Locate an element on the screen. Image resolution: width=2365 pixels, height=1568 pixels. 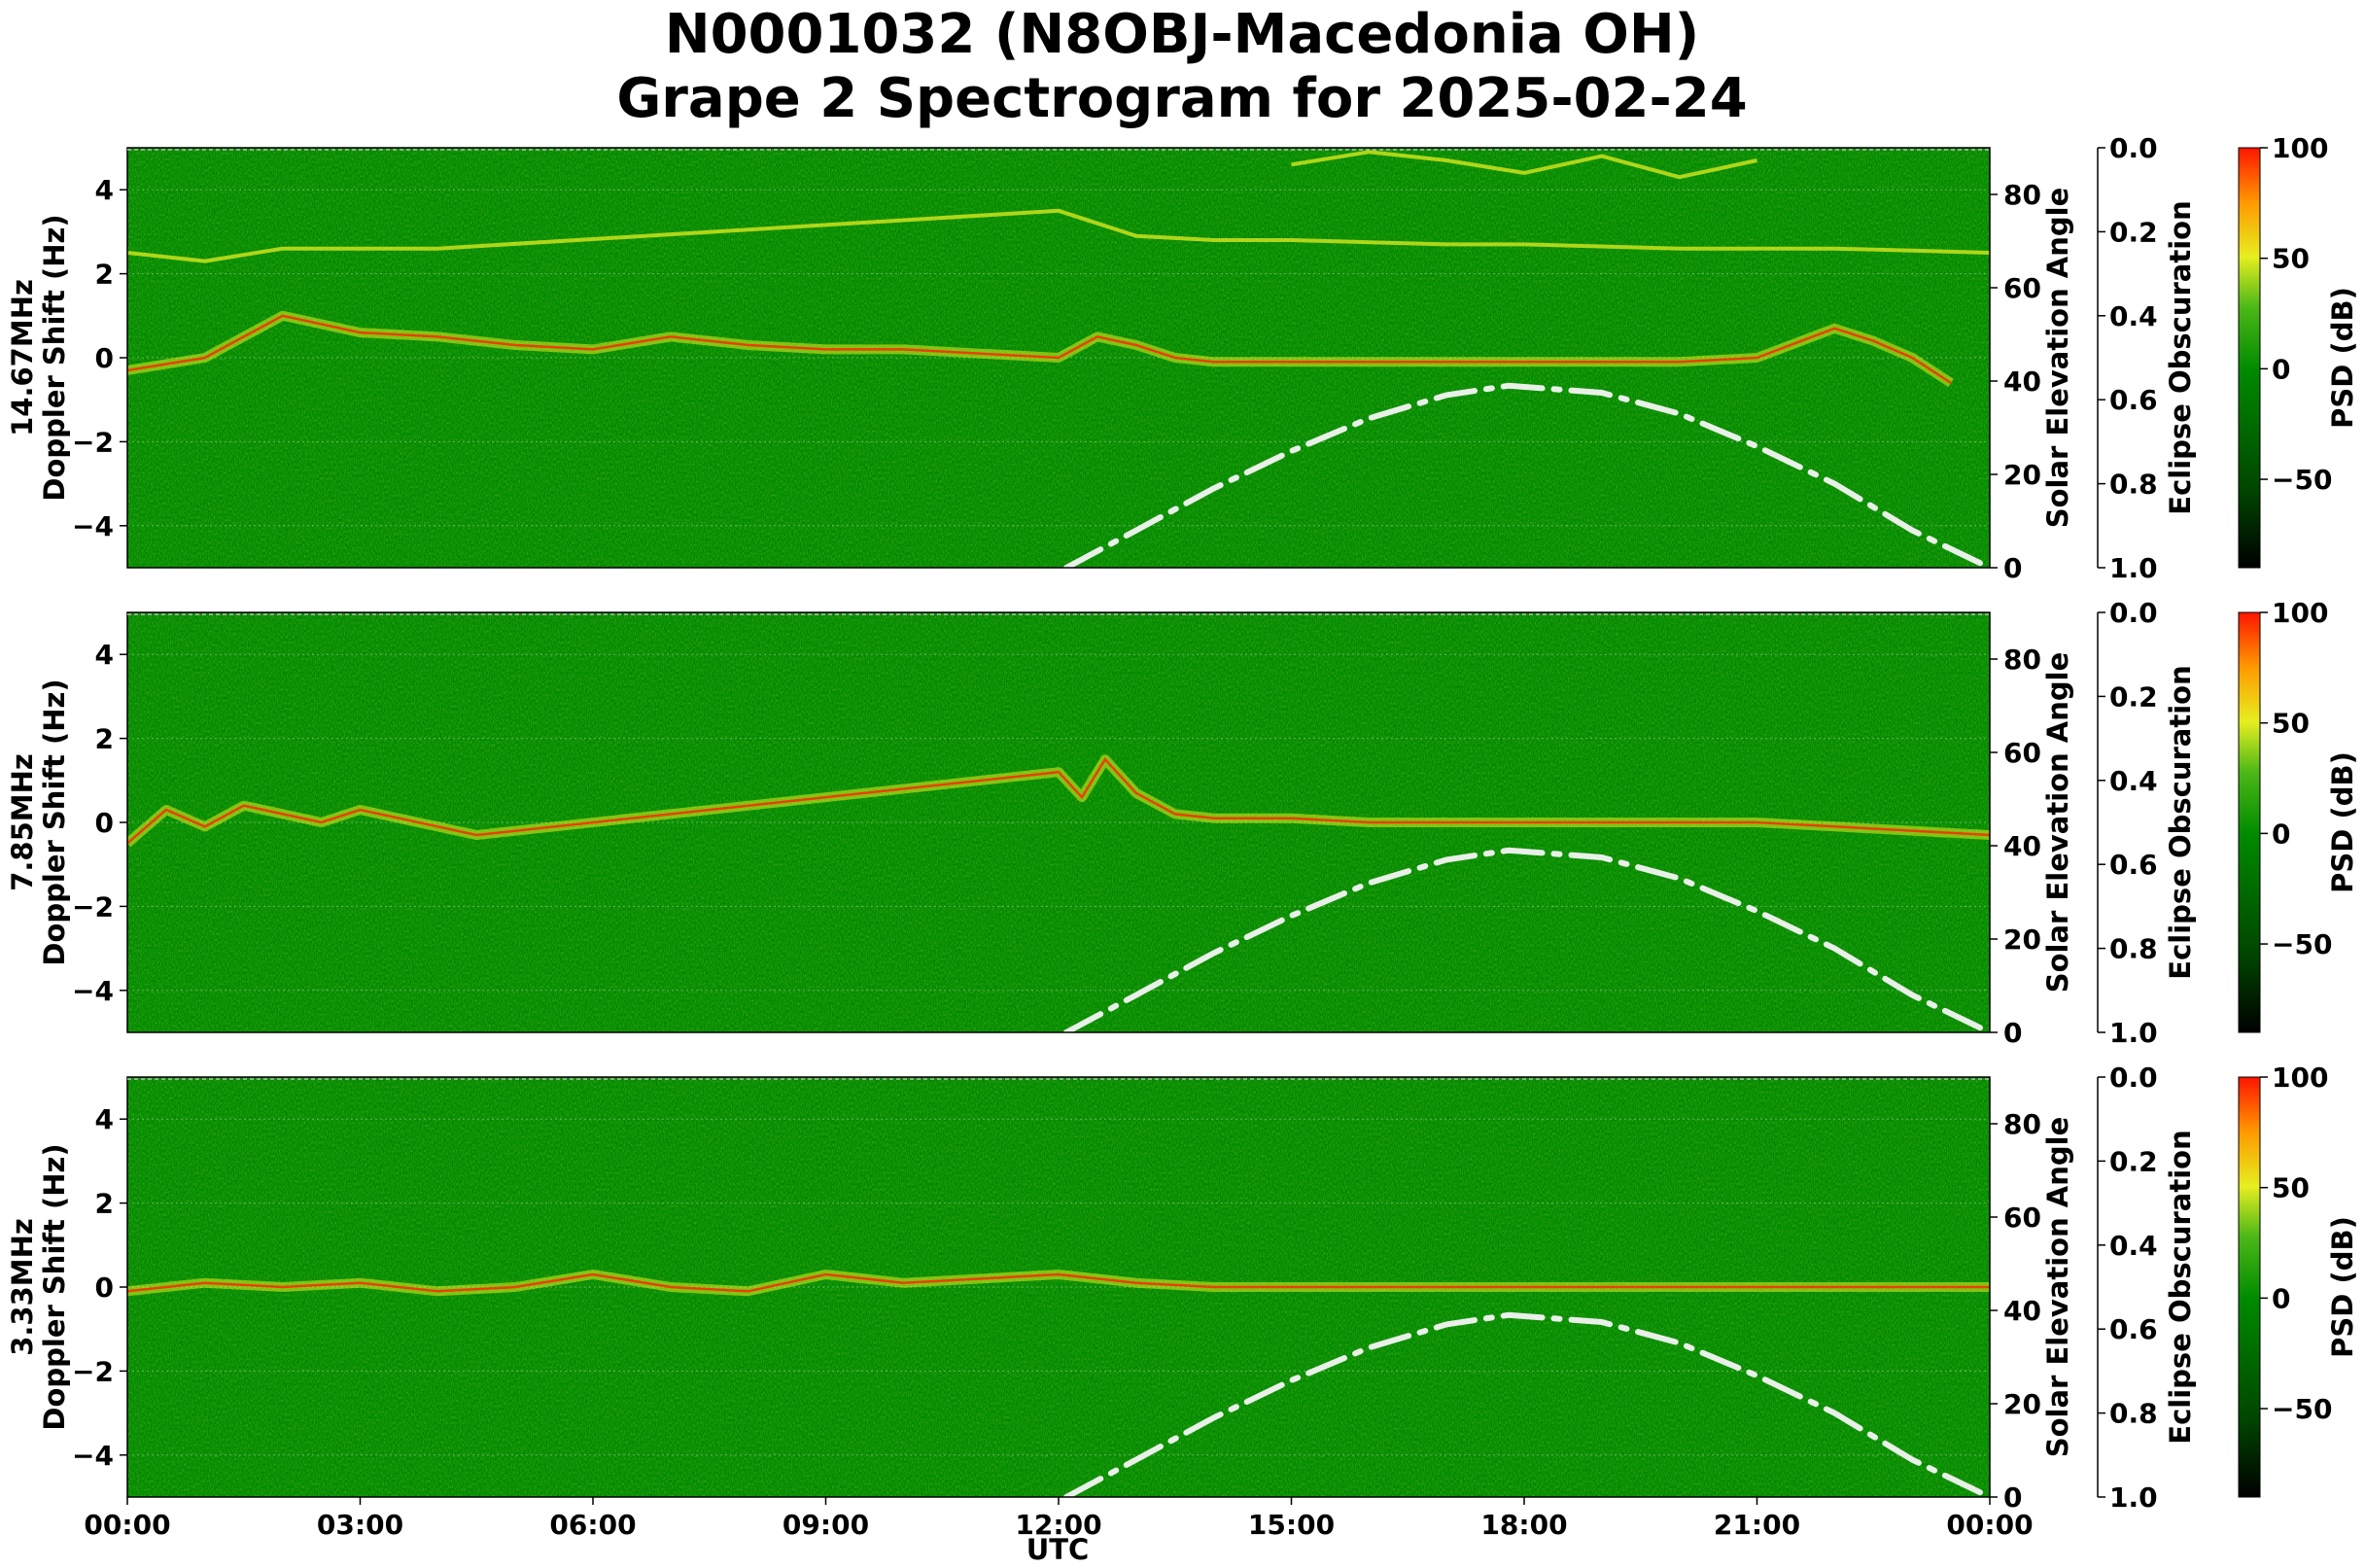
x-tick-label: 15:00 is located at coordinates (1292, 1525).